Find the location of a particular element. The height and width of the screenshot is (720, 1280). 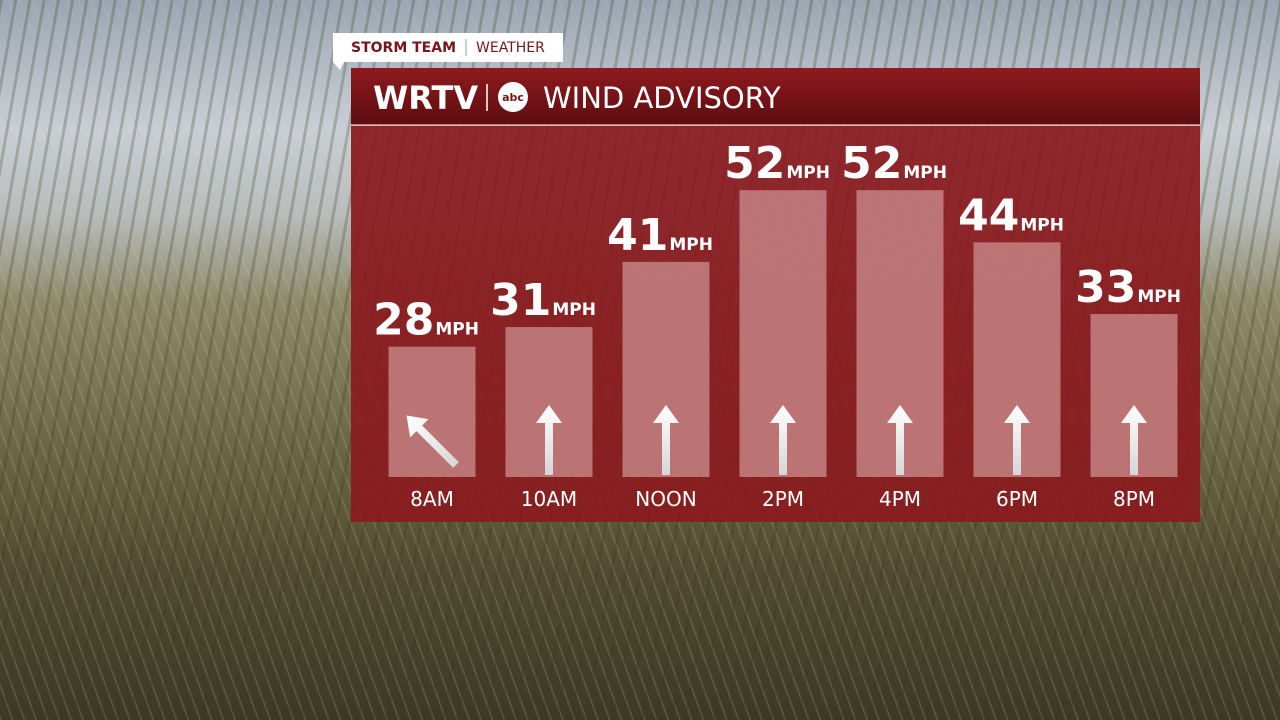

value-label: 44MPH is located at coordinates (1011, 215).